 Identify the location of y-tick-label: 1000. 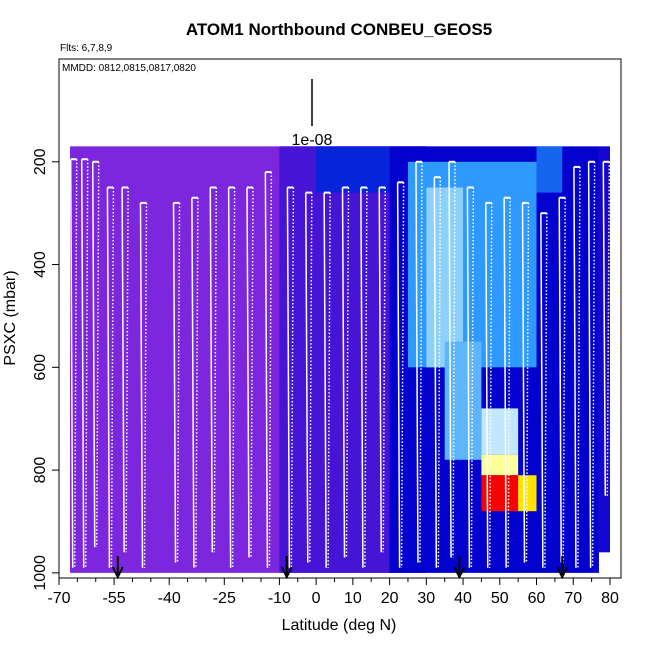
(40, 573).